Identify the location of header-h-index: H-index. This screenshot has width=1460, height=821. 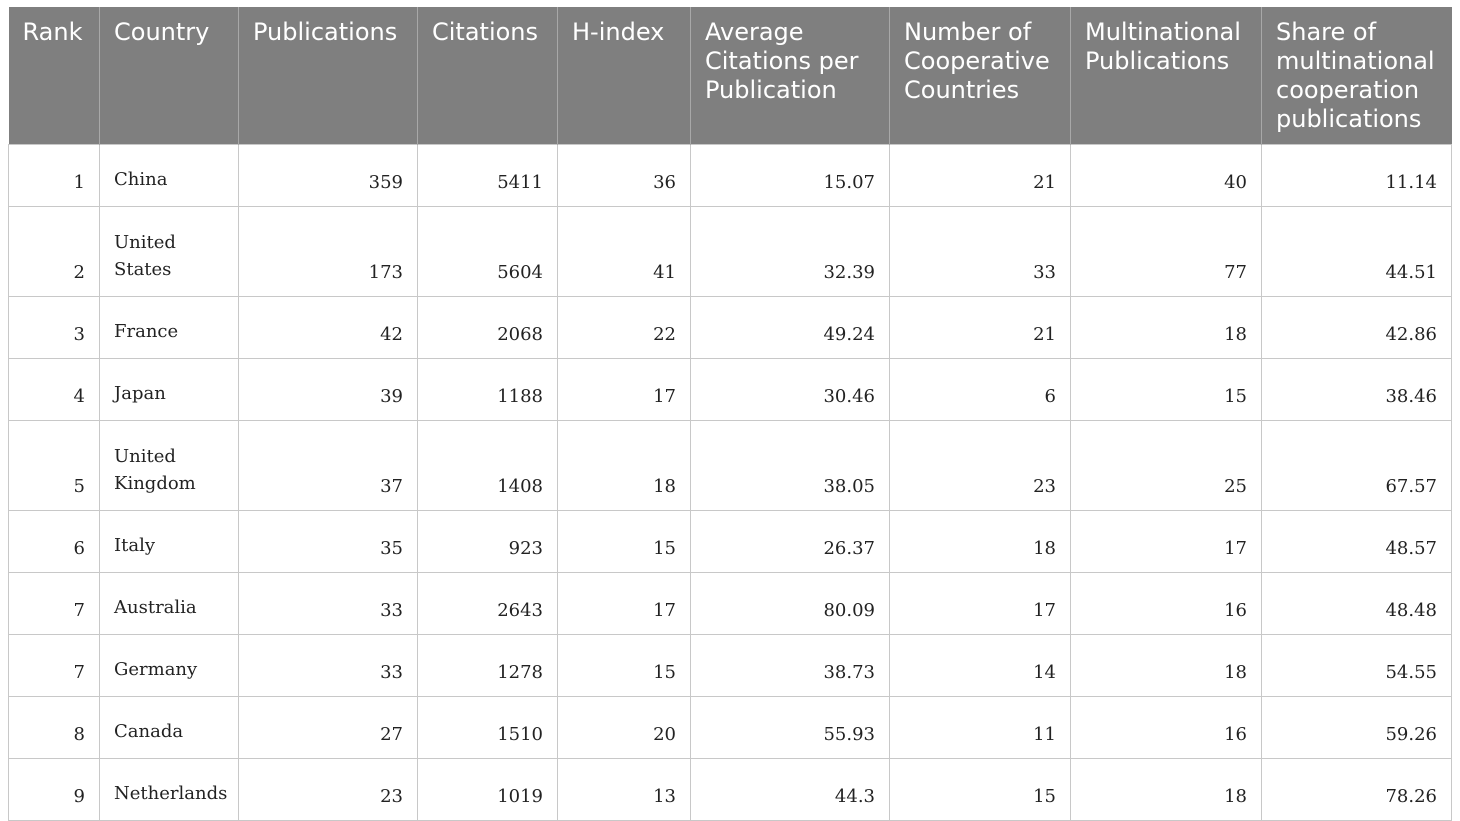
(624, 76).